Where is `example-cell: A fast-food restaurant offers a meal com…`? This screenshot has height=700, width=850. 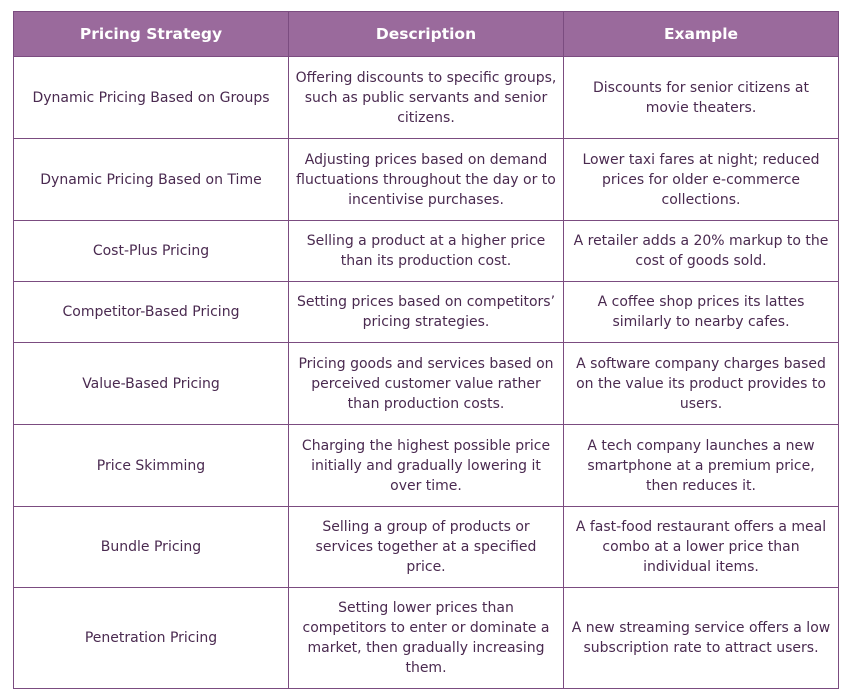
example-cell: A fast-food restaurant offers a meal com… is located at coordinates (701, 547).